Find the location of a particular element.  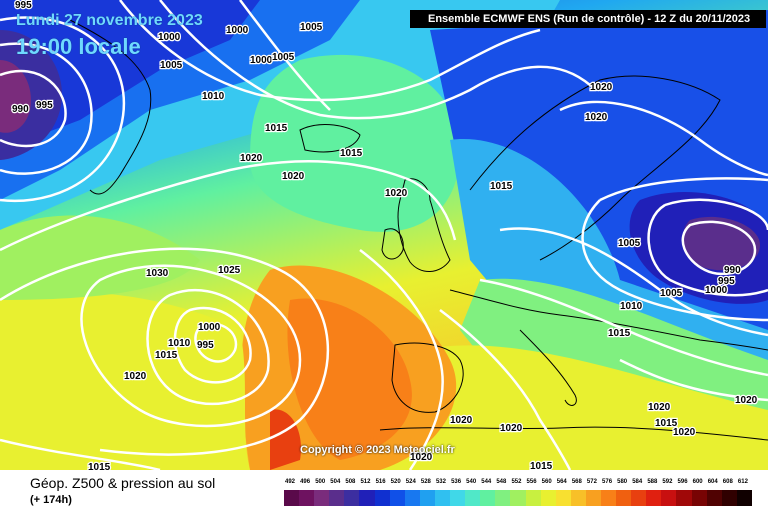

legend-subtitle: (+ 174h) is located at coordinates (51, 500).